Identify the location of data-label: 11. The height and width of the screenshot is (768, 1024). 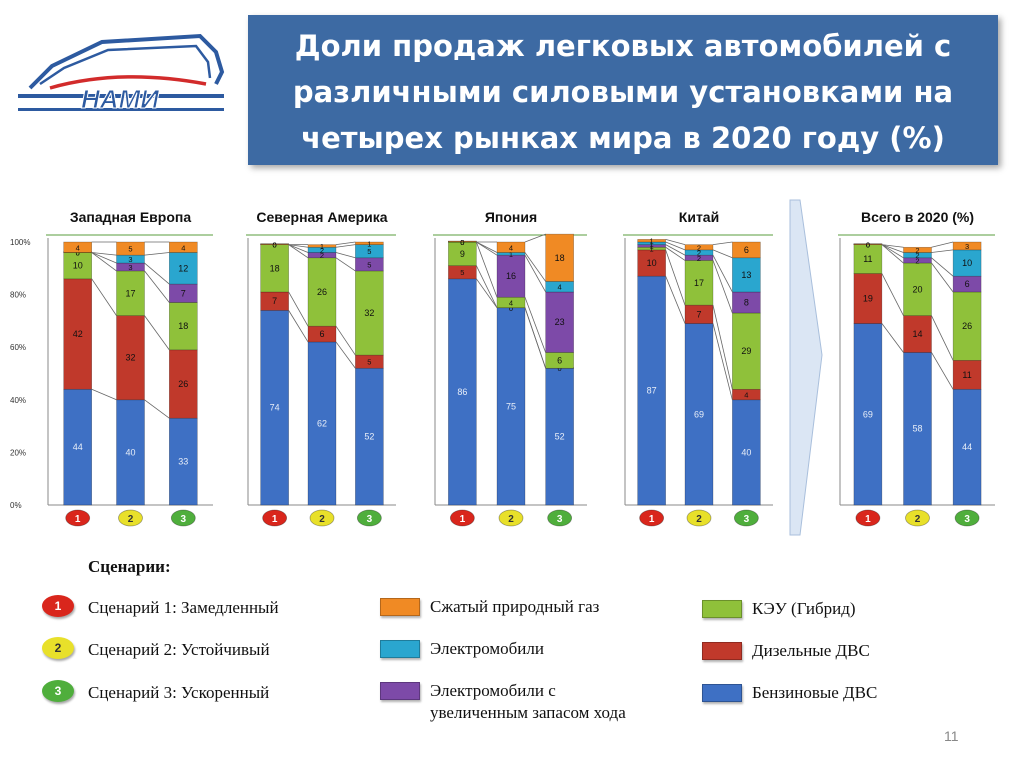
(966, 375).